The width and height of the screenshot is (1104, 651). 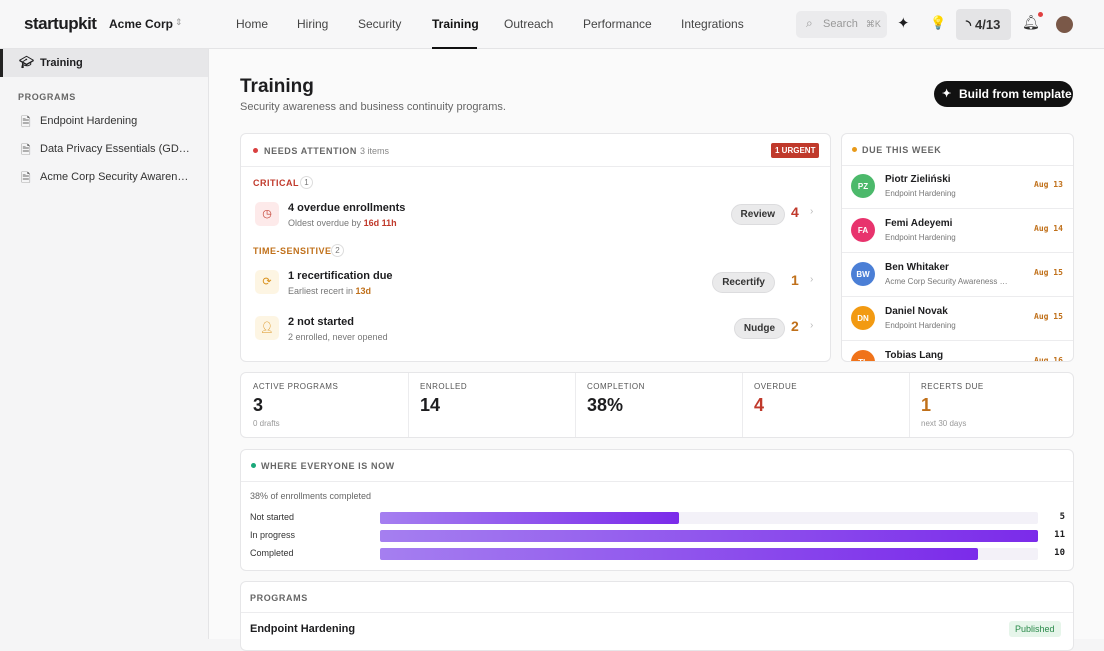 What do you see at coordinates (1040, 14) in the screenshot?
I see `notification-dot` at bounding box center [1040, 14].